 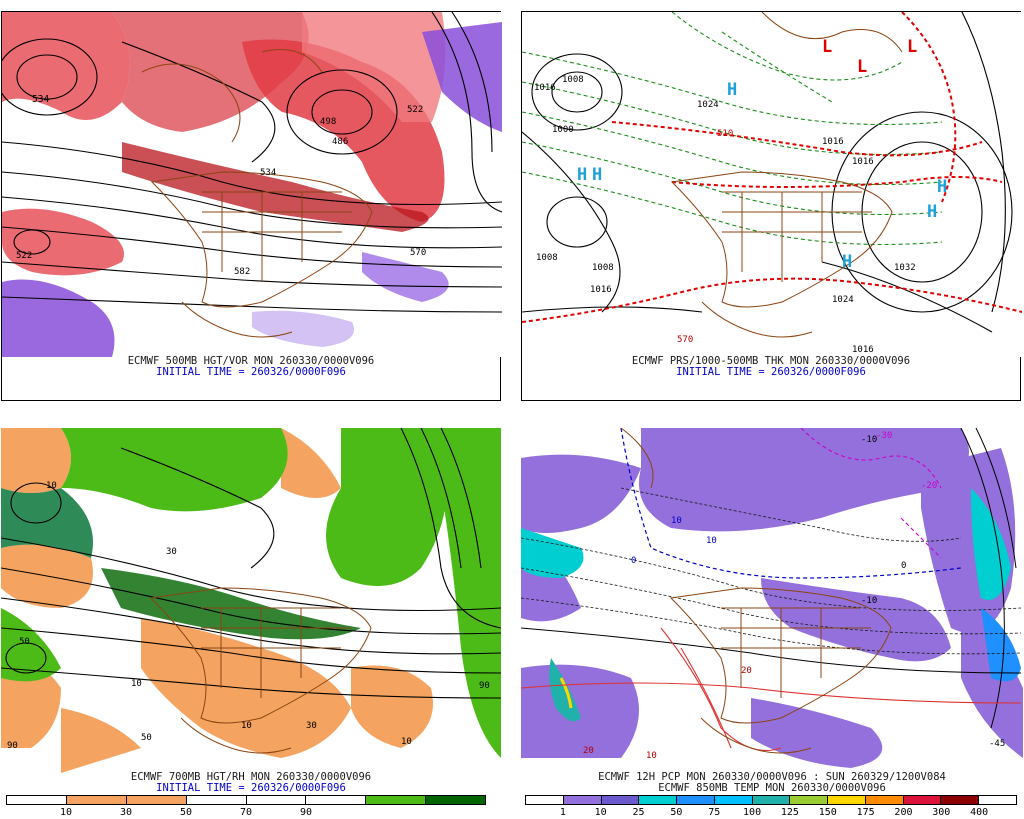 What do you see at coordinates (545, 88) in the screenshot?
I see `isobar-label-1016-nw: 1016` at bounding box center [545, 88].